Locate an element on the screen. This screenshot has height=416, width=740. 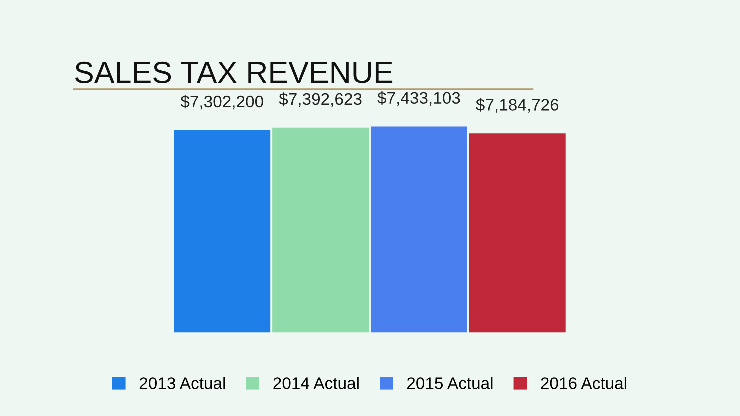
legend-label: 2016 Actual is located at coordinates (583, 383).